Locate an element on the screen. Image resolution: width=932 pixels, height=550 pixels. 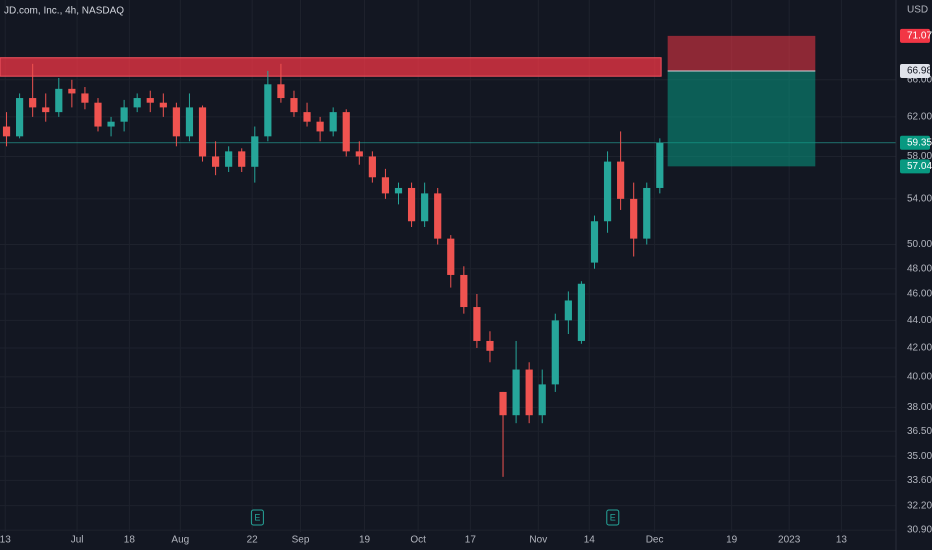
chart-title: JD.com, Inc., 4h, NASDAQ is located at coordinates (64, 11).